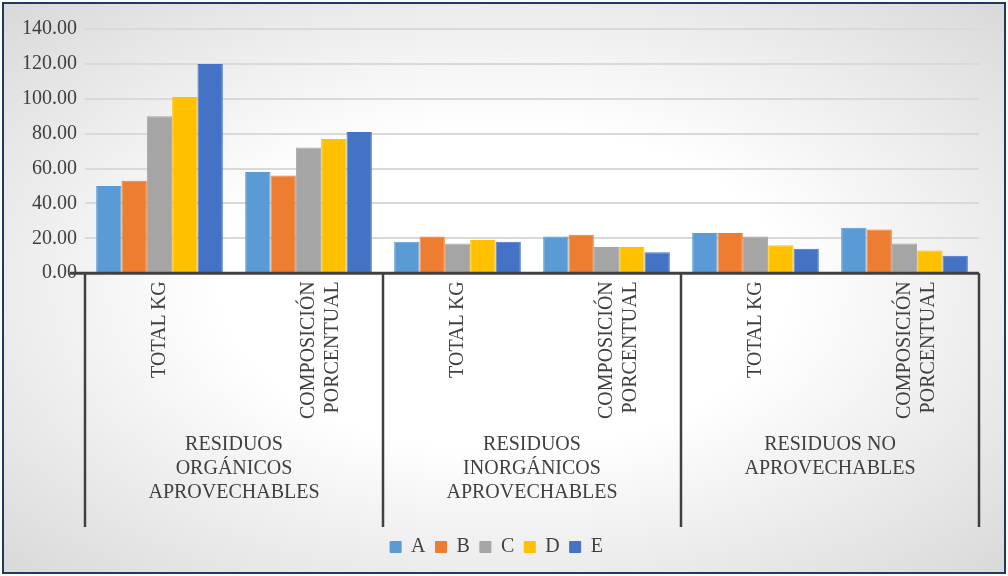  What do you see at coordinates (419, 545) in the screenshot?
I see `legend-label: A` at bounding box center [419, 545].